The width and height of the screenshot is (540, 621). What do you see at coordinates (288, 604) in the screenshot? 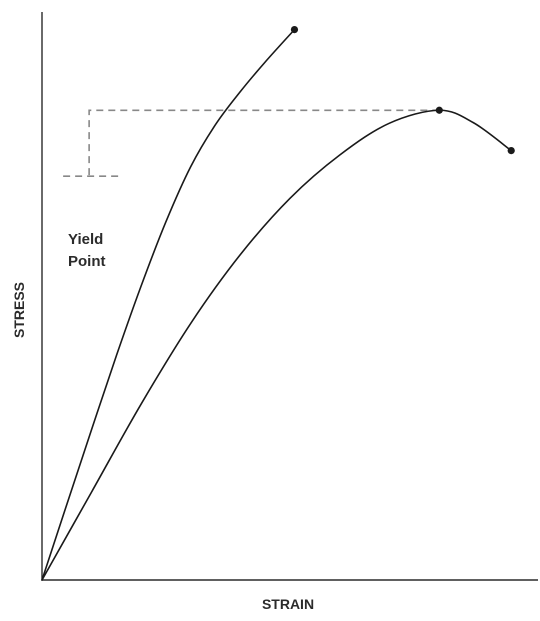
I see `x-axis-label: STRAIN` at bounding box center [288, 604].